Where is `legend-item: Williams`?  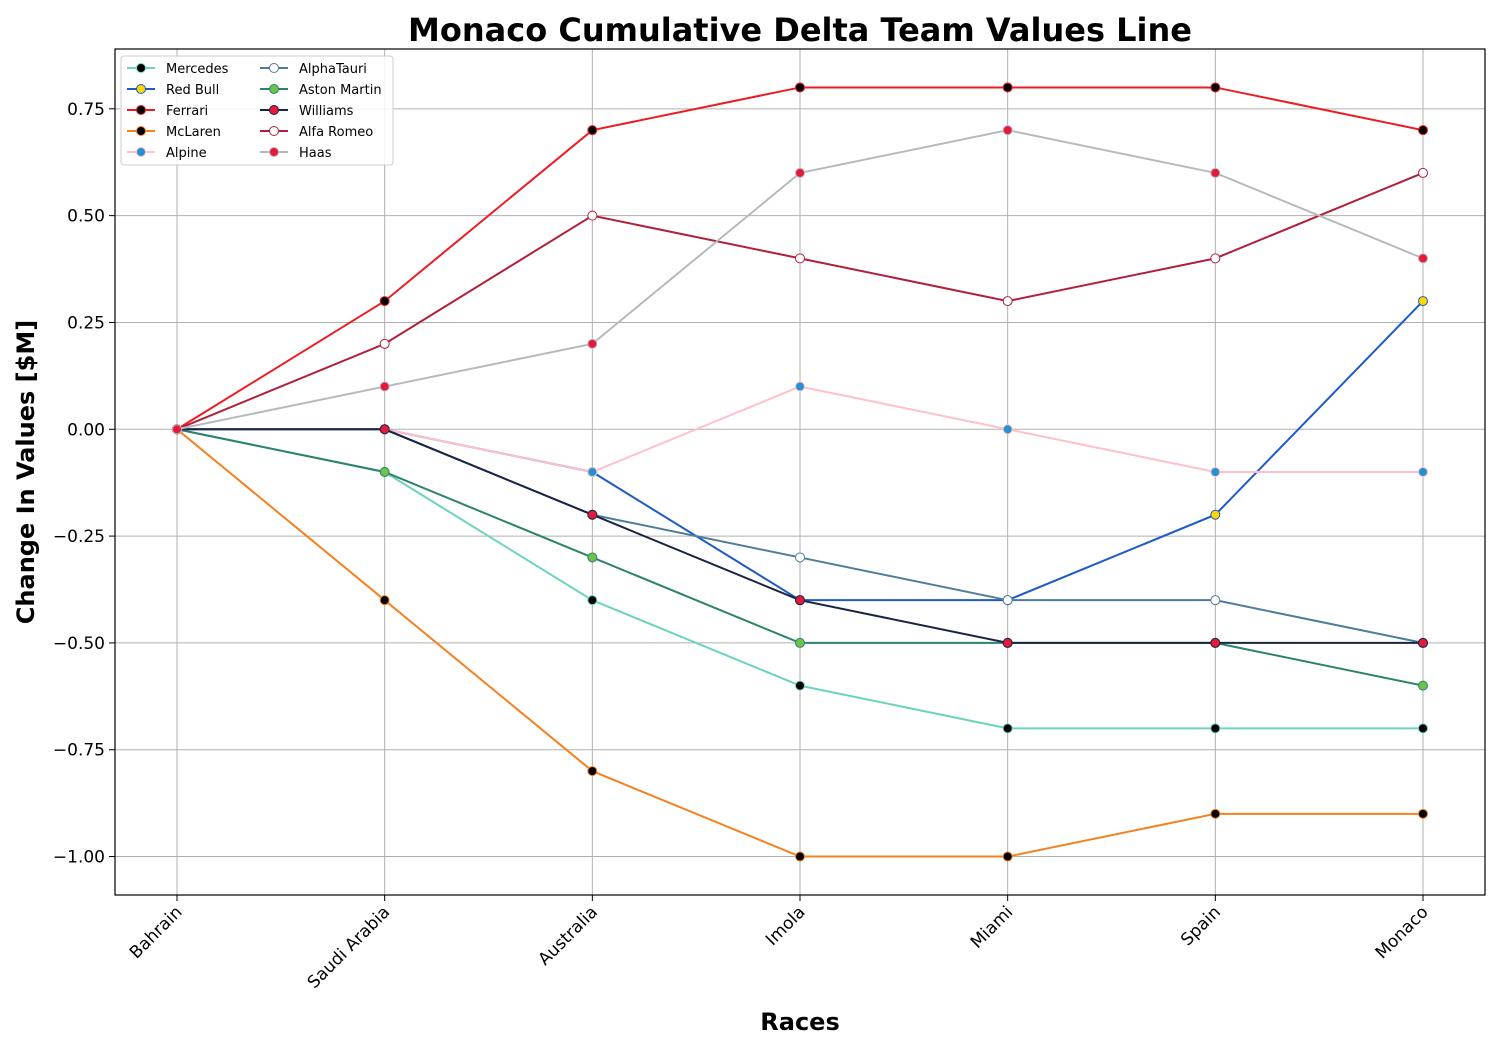
legend-item: Williams is located at coordinates (307, 111).